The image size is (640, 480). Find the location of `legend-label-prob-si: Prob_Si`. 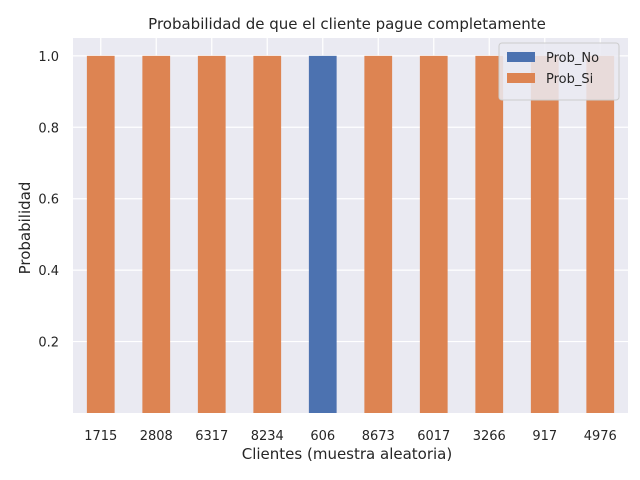

legend-label-prob-si: Prob_Si is located at coordinates (569, 79).